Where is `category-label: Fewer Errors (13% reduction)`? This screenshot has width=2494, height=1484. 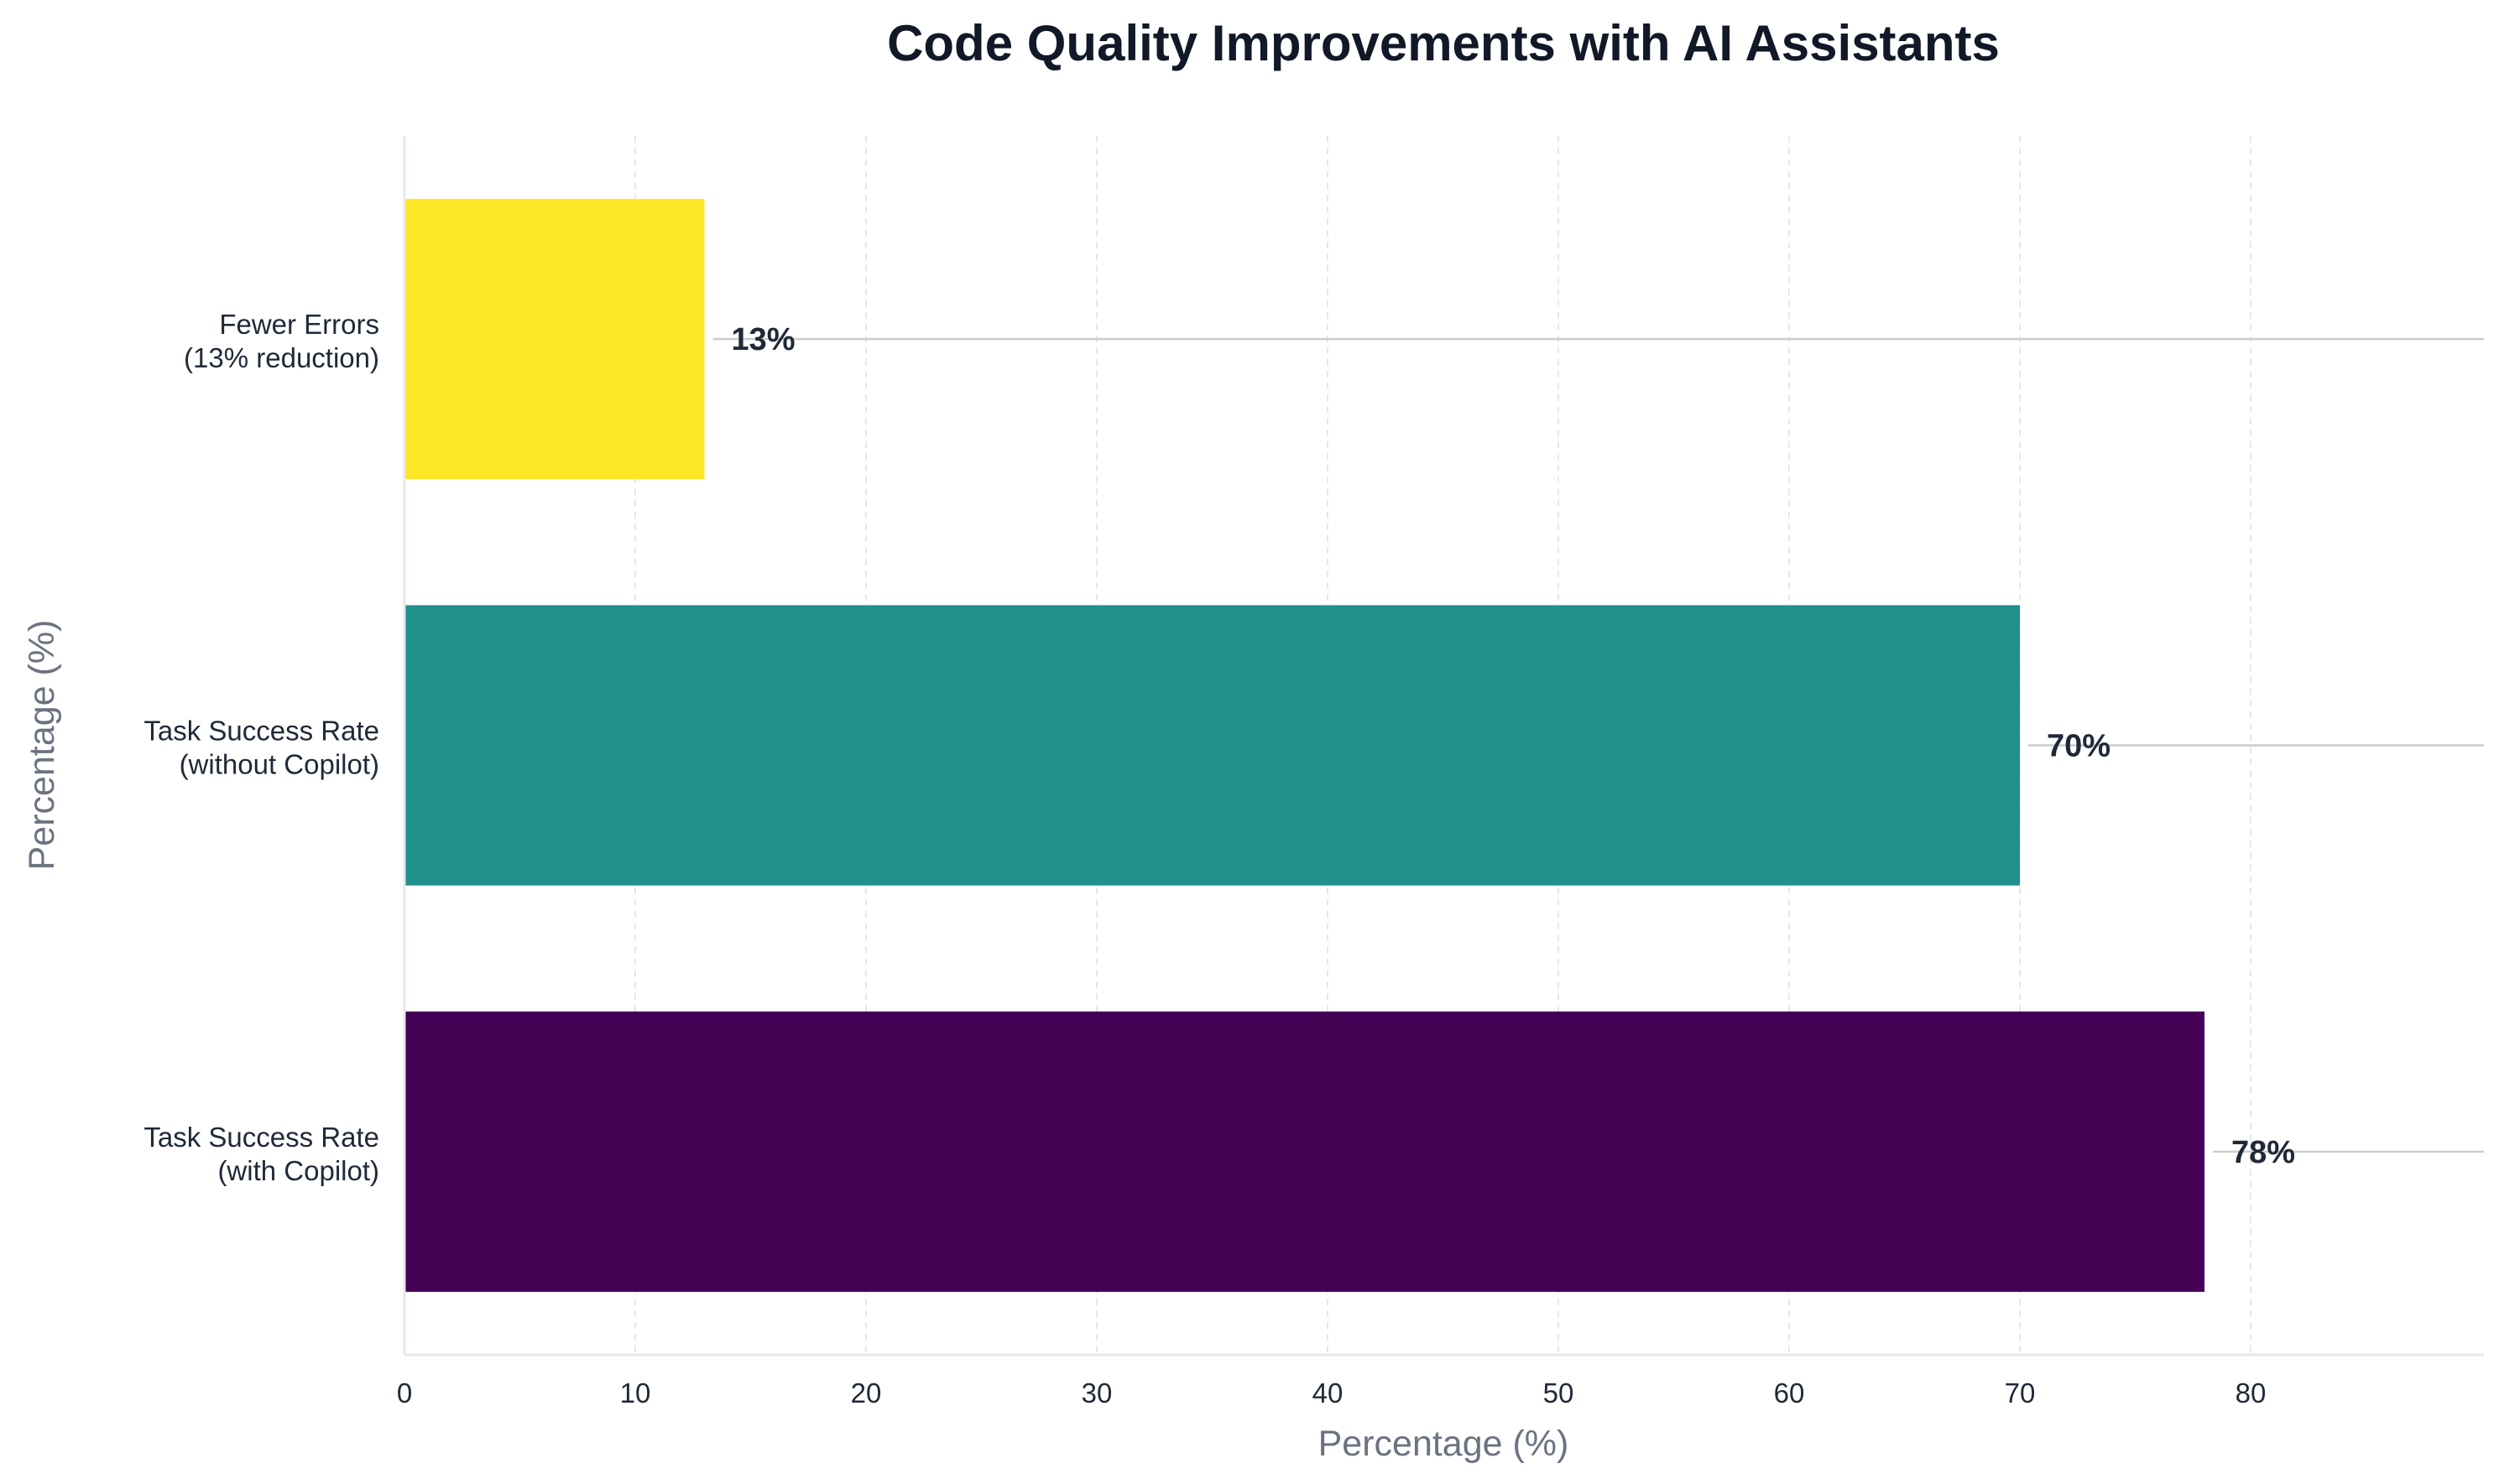
category-label: Fewer Errors (13% reduction) is located at coordinates (281, 341).